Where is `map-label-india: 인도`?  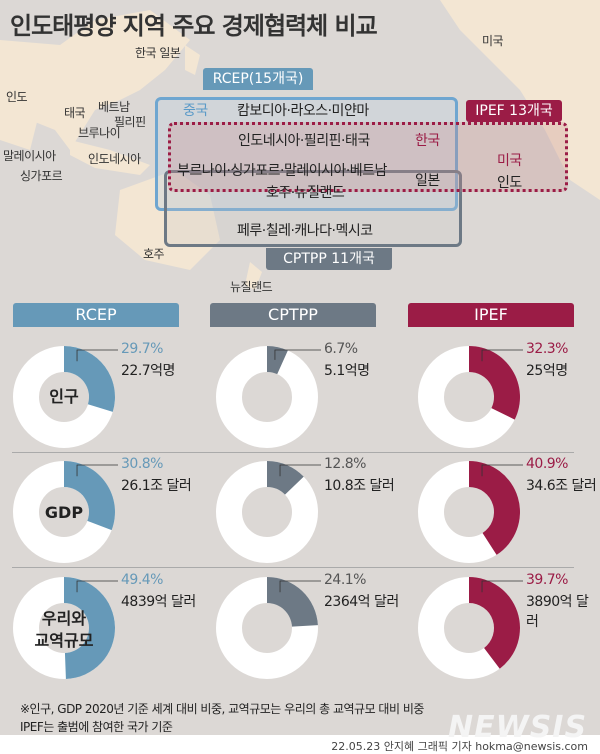
map-label-india: 인도 is located at coordinates (17, 97).